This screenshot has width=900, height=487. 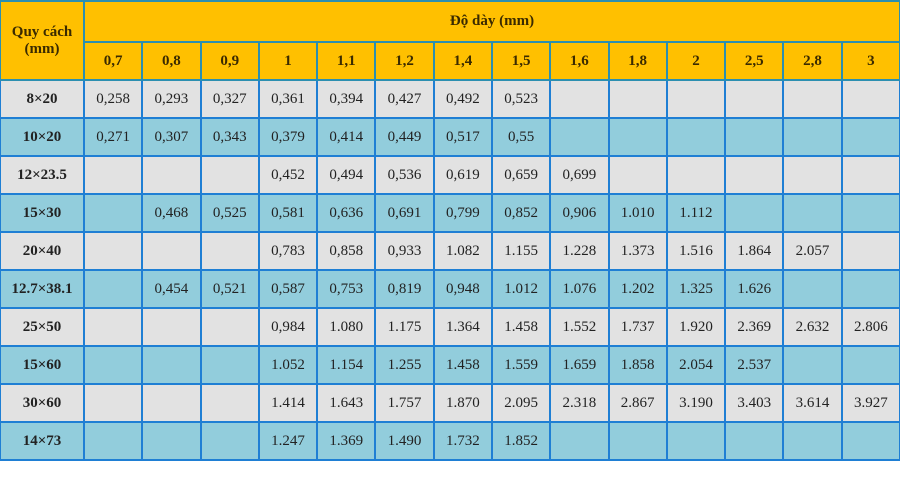 What do you see at coordinates (491, 21) in the screenshot?
I see `thickness-header: Độ dày (mm)` at bounding box center [491, 21].